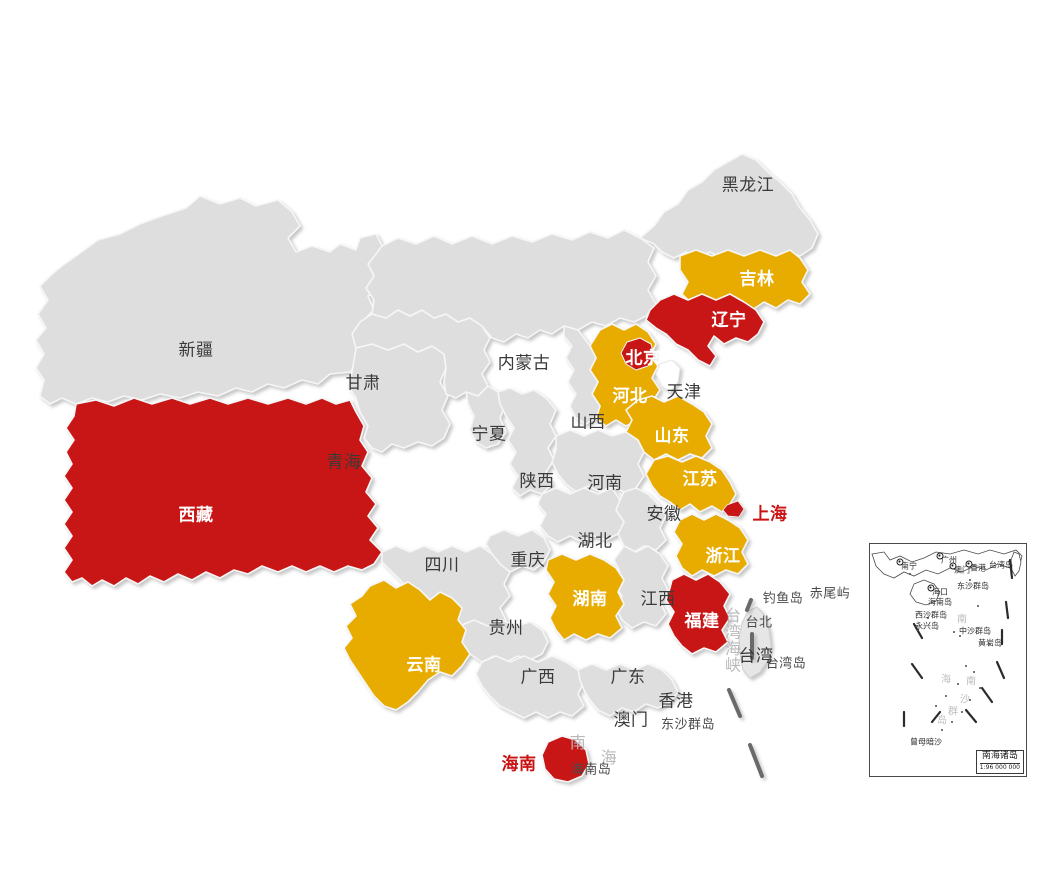 This screenshot has height=879, width=1048. Describe the element at coordinates (691, 484) in the screenshot. I see `province-jiangsu` at that location.